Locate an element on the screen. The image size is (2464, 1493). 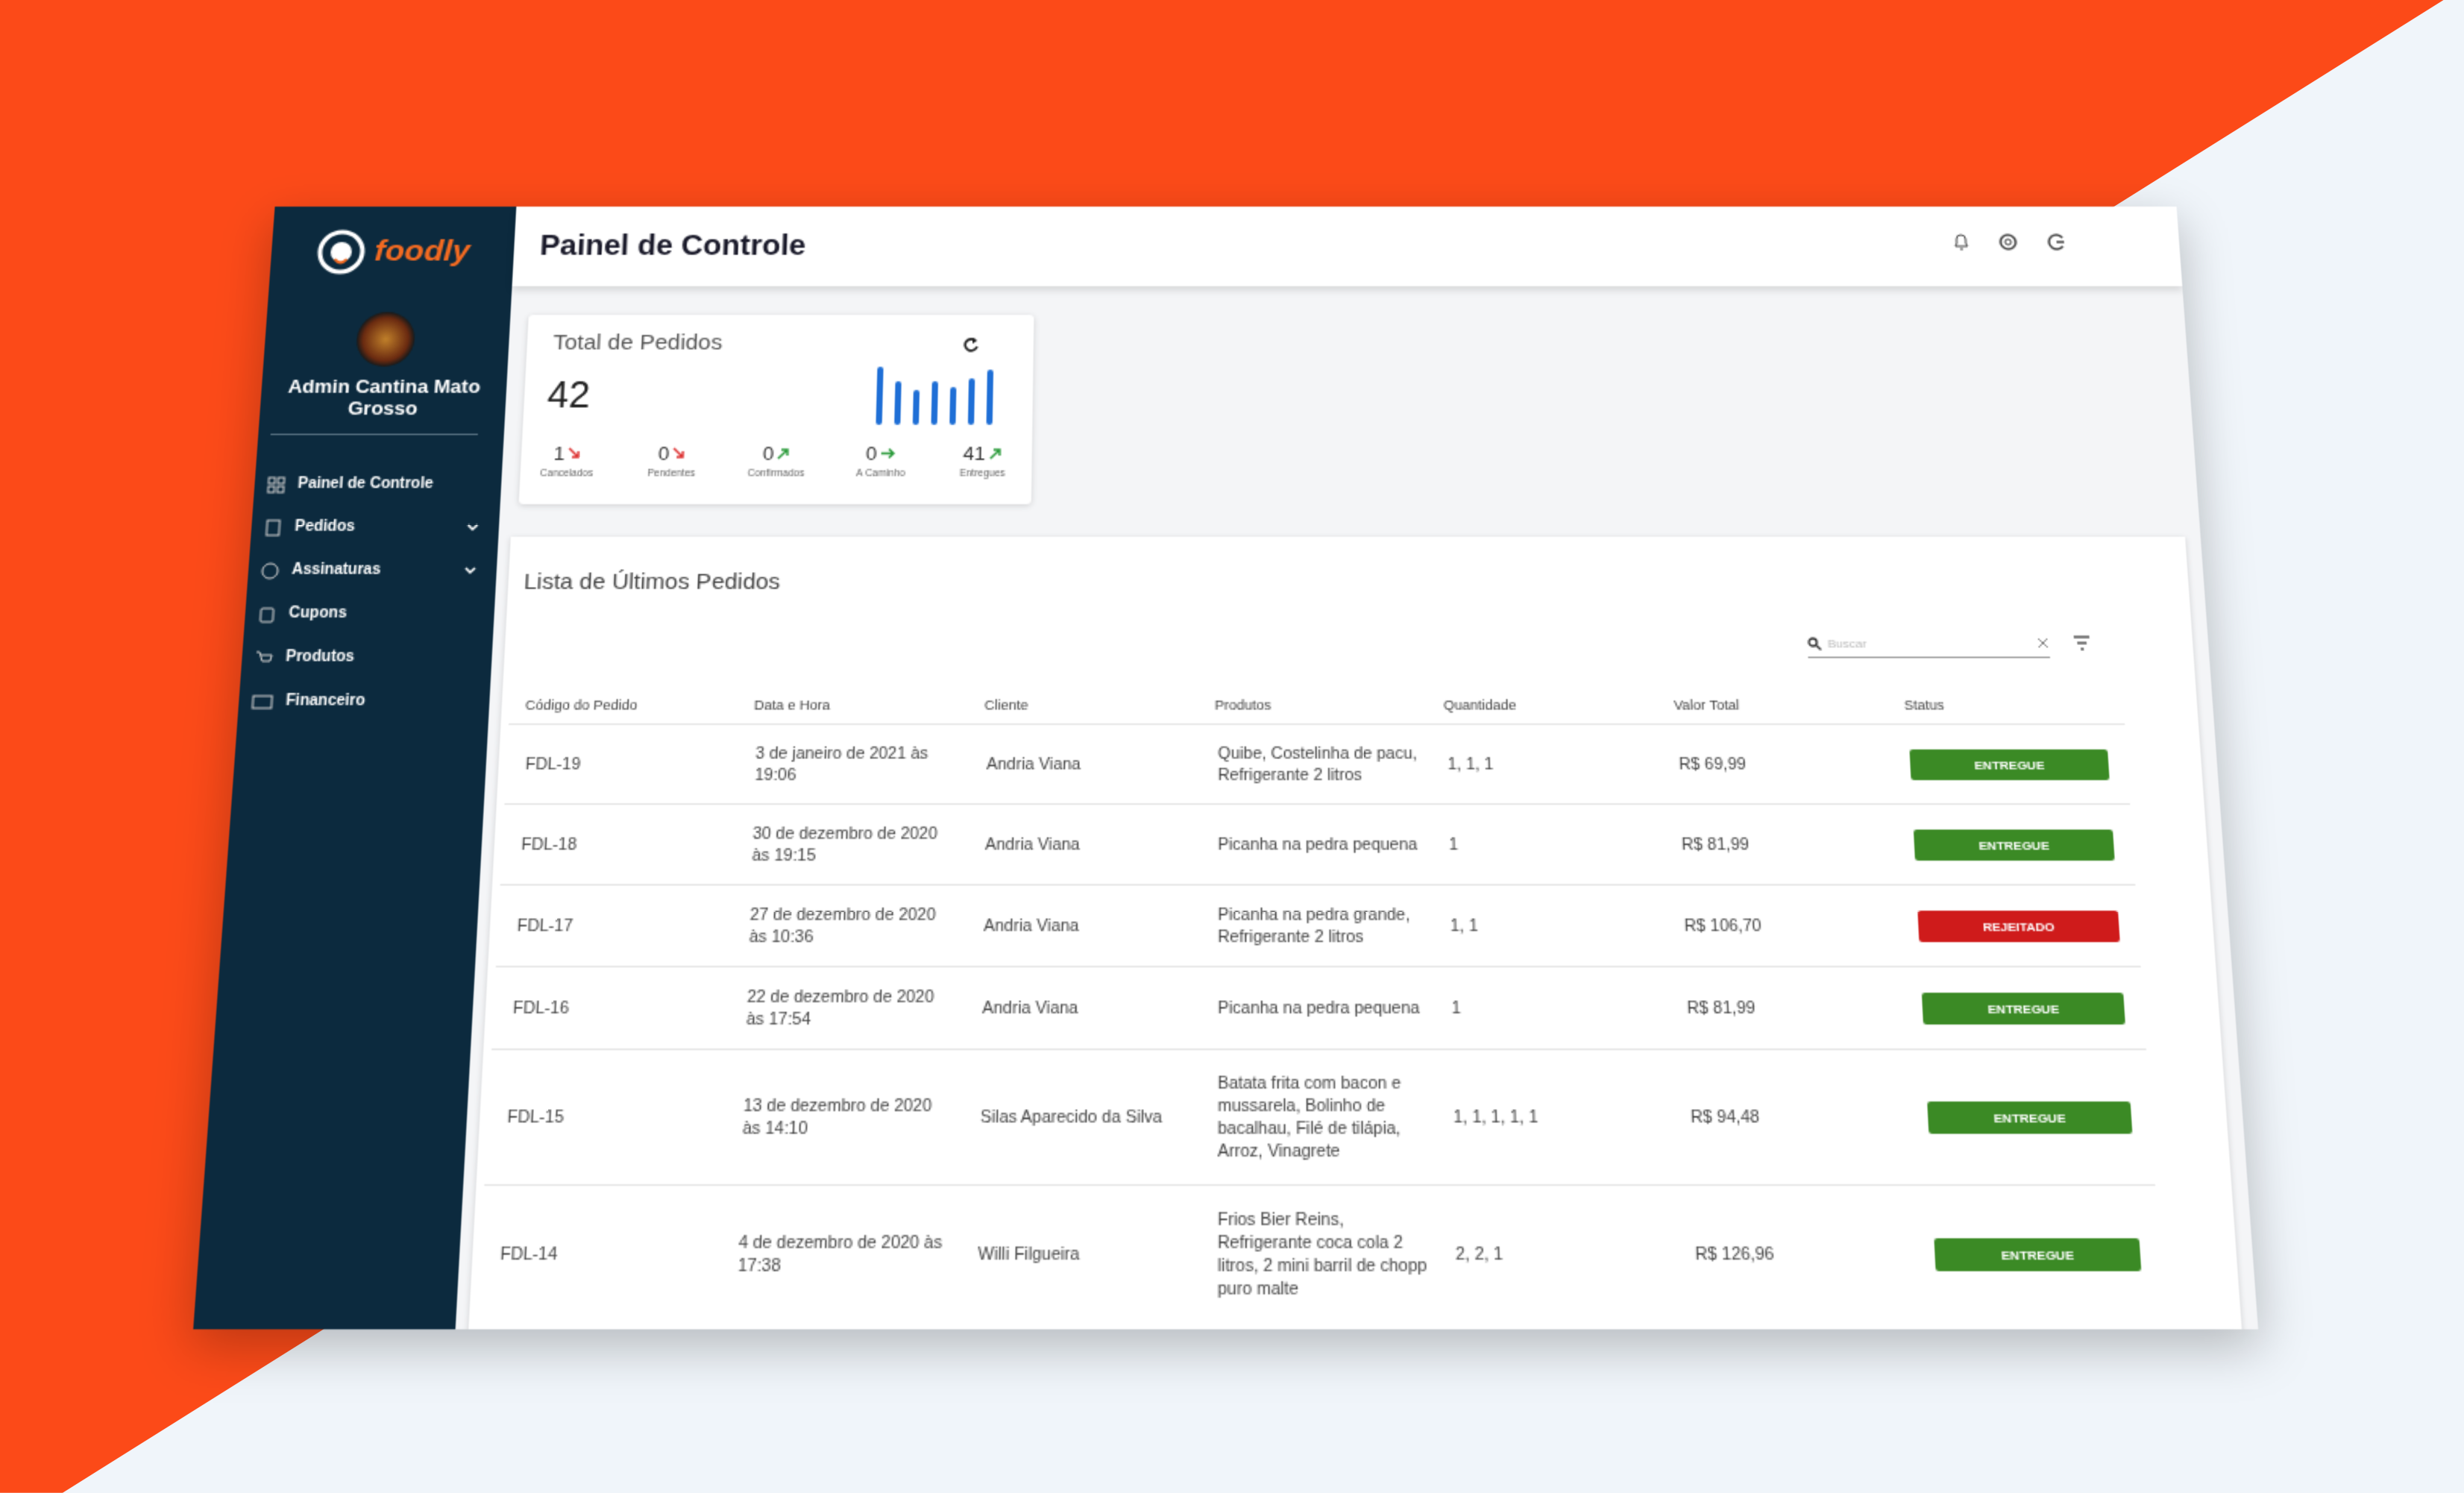
table-cell: 1, 1, 1 is located at coordinates (1470, 764).